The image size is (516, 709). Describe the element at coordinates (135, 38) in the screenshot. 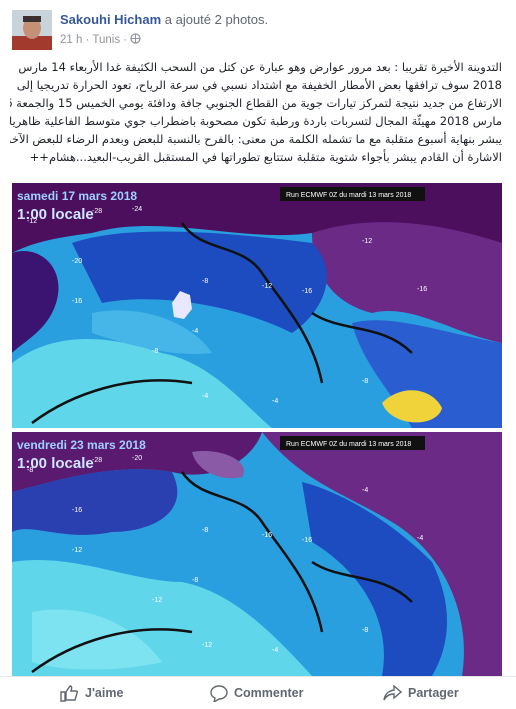

I see `globe-icon` at that location.